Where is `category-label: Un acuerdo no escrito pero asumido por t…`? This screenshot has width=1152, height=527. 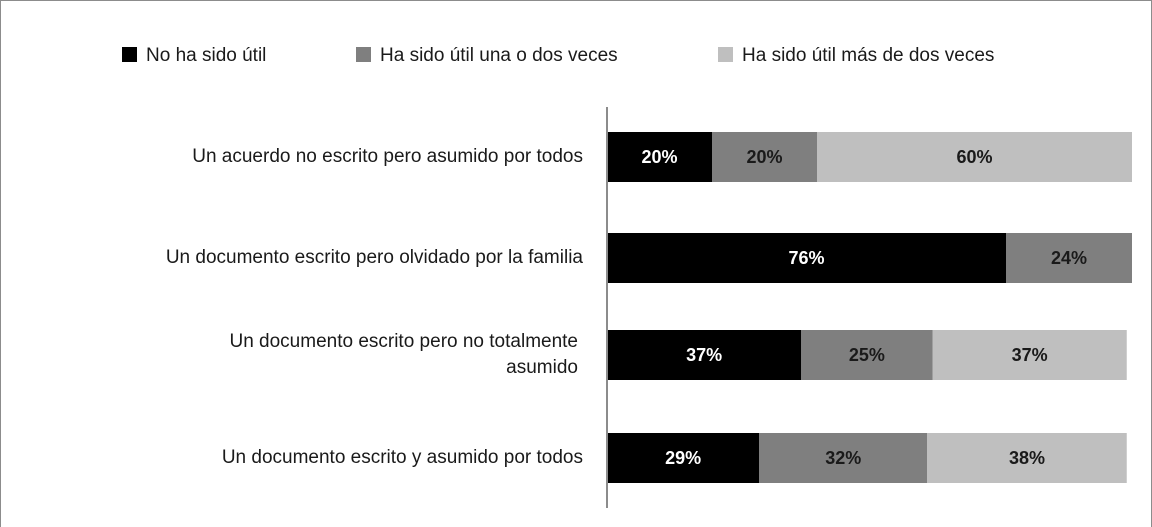 category-label: Un acuerdo no escrito pero asumido por t… is located at coordinates (387, 156).